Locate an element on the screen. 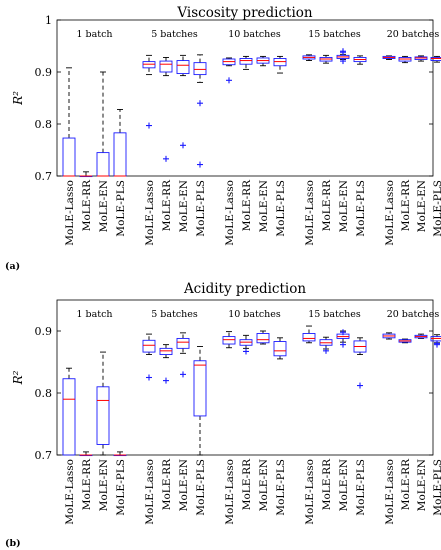  chart-title: Viscosity prediction is located at coordinates (244, 13).